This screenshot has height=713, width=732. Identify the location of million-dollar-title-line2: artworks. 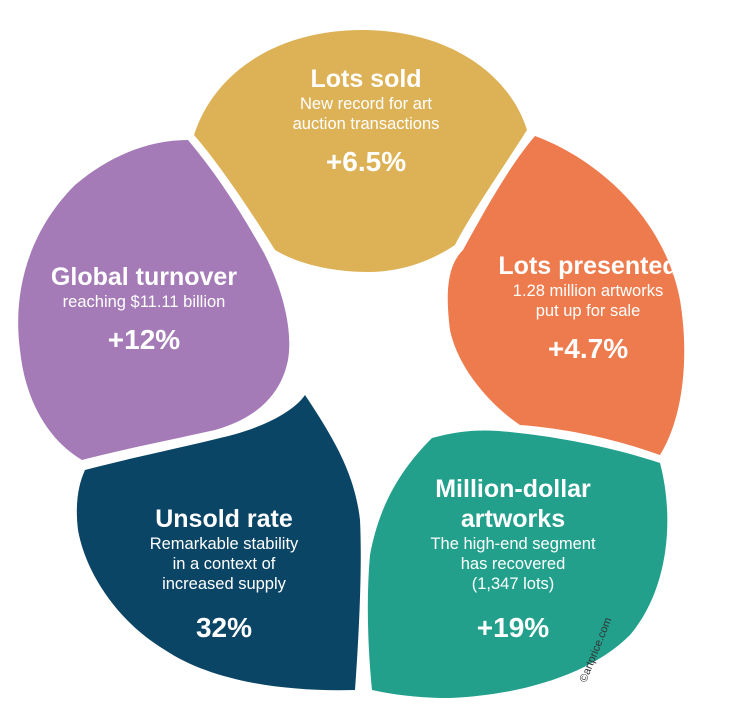
(513, 519).